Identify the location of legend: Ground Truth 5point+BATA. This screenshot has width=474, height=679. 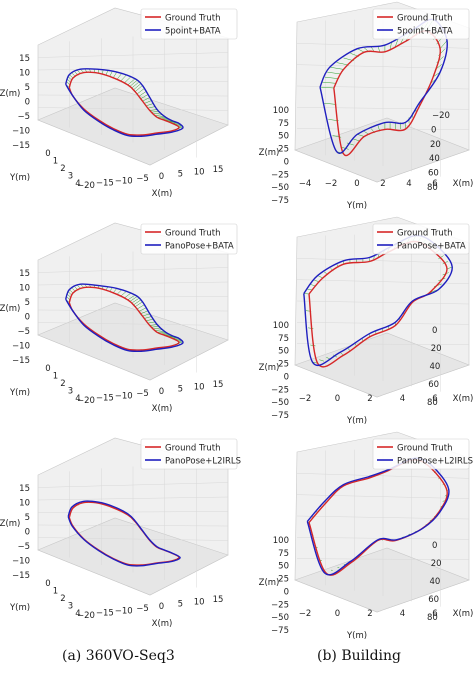
(421, 24).